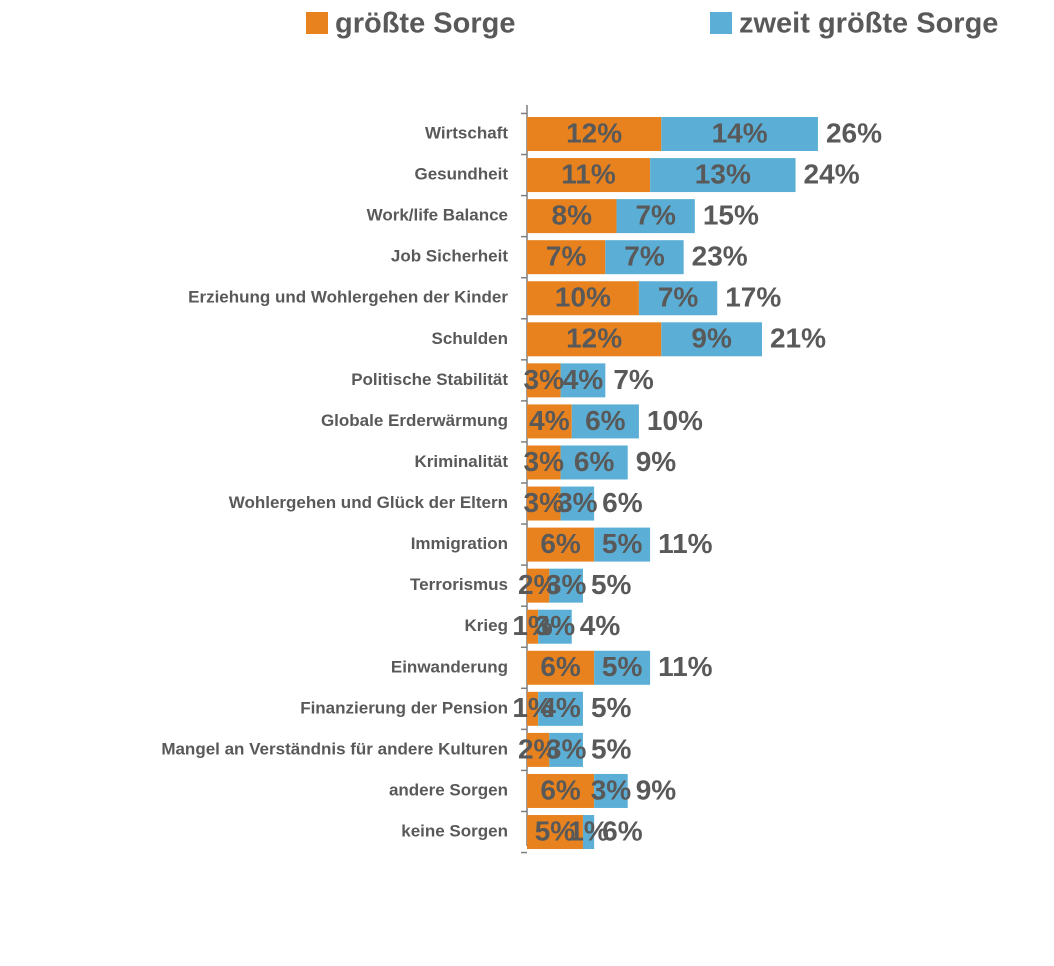 This screenshot has height=966, width=1054. What do you see at coordinates (461, 461) in the screenshot?
I see `category-label: Kriminalität` at bounding box center [461, 461].